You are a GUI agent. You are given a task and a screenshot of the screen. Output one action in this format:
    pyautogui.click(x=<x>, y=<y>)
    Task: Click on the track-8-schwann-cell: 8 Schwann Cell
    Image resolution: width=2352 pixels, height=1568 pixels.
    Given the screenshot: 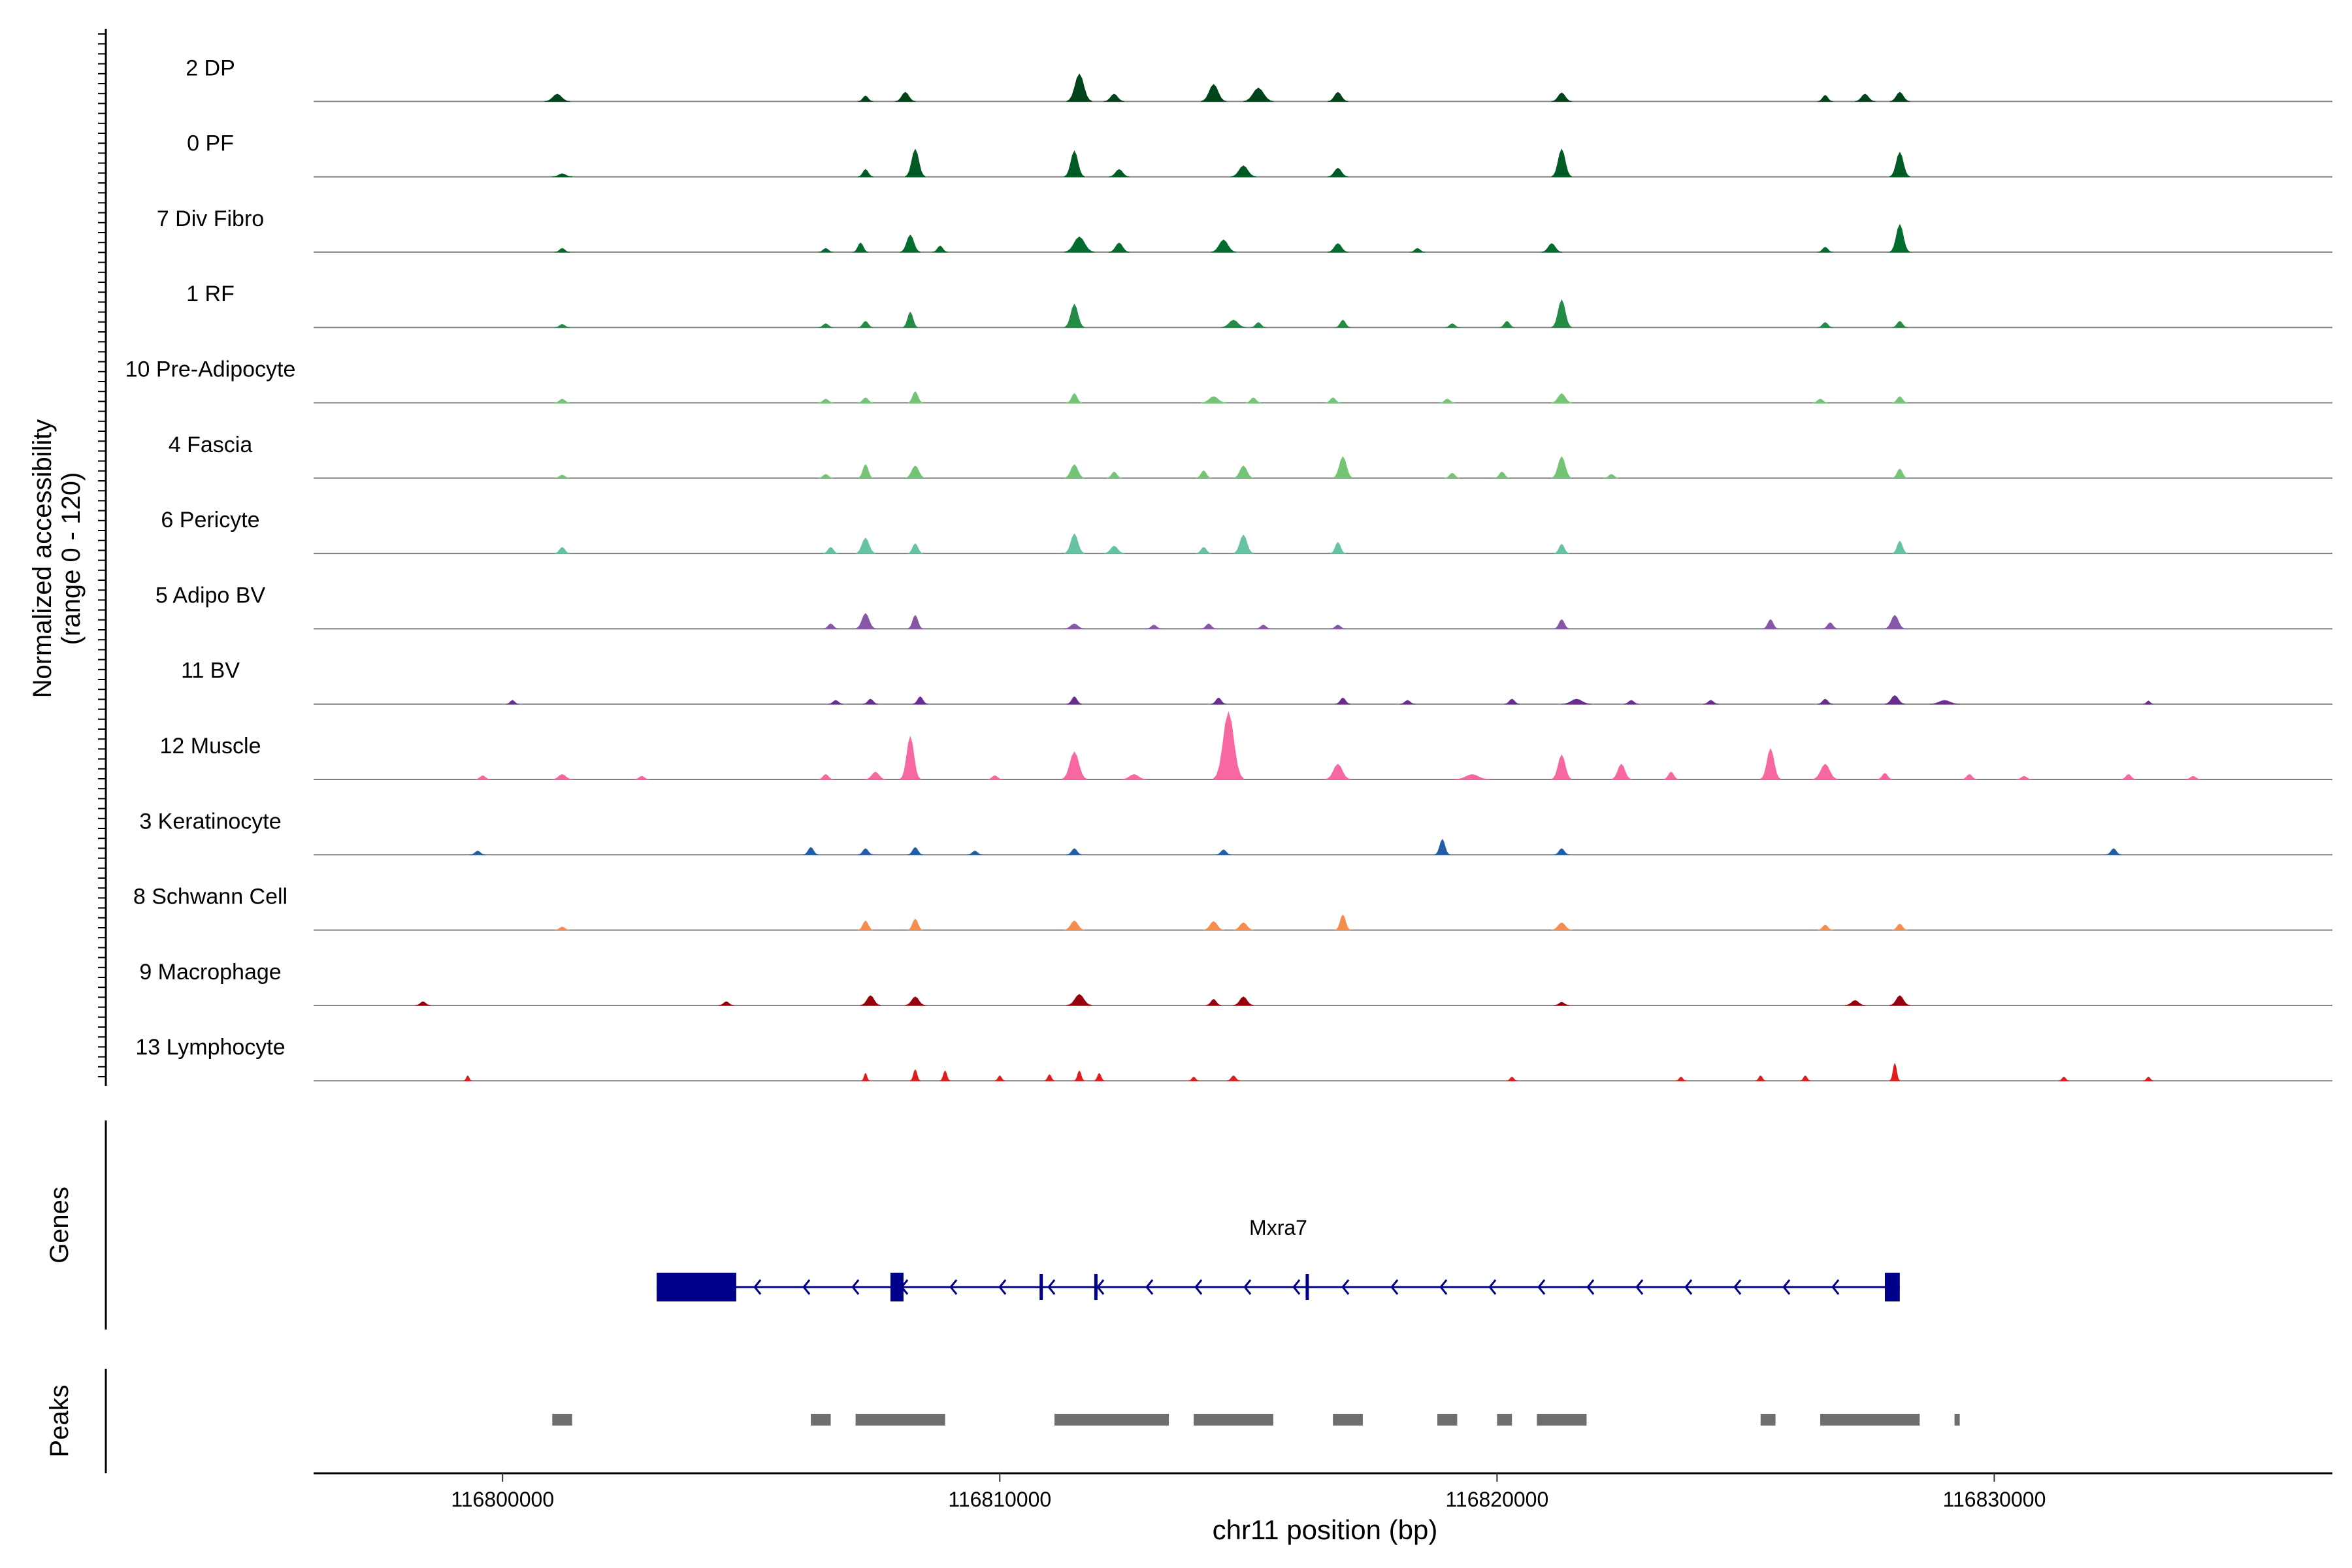 What is the action you would take?
    pyautogui.click(x=1232, y=908)
    